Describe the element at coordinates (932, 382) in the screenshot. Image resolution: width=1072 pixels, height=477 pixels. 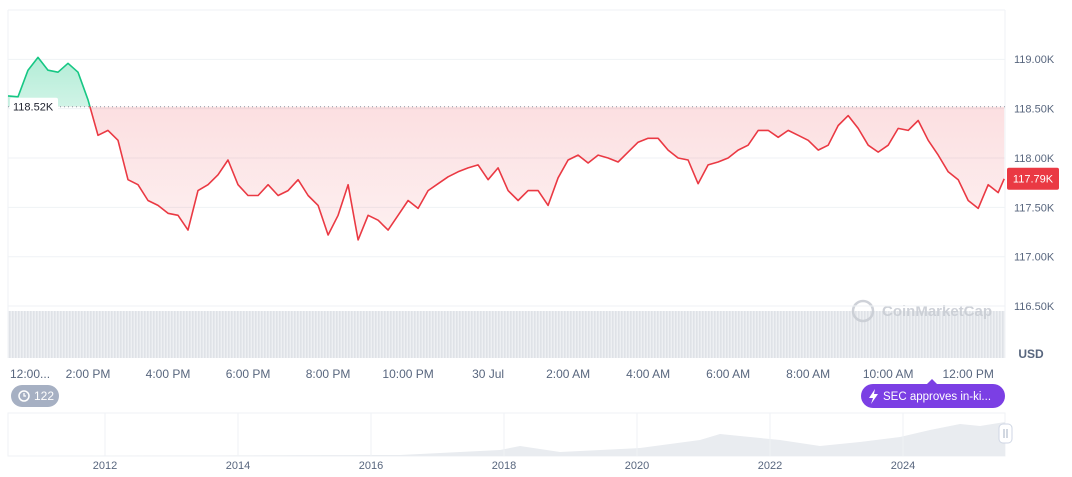
I see `event-pointer` at that location.